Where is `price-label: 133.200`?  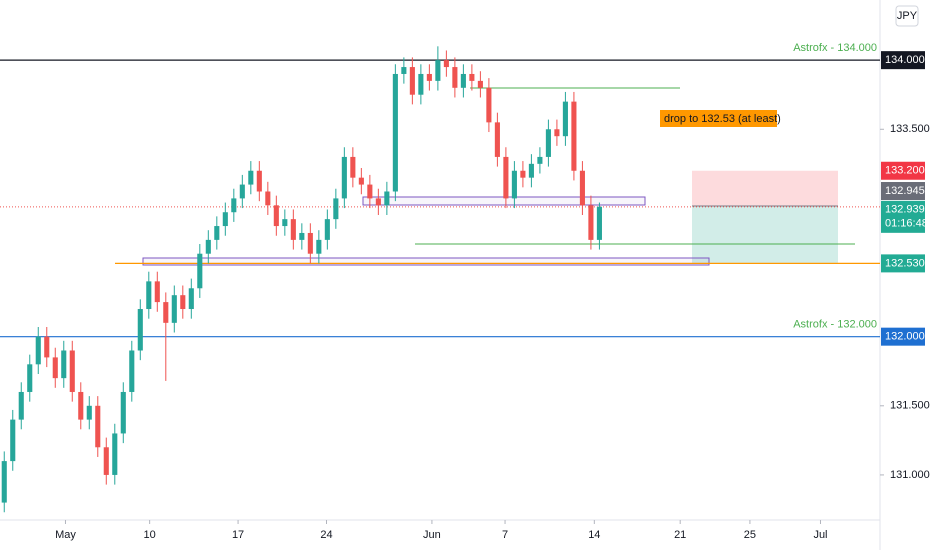 price-label: 133.200 is located at coordinates (905, 171).